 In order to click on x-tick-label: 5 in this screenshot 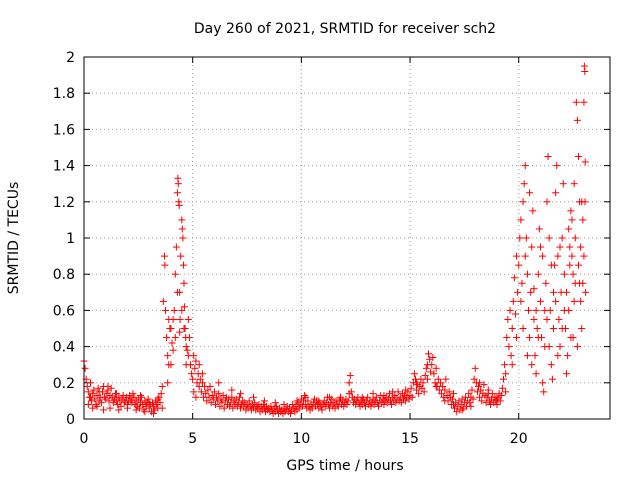, I will do `click(192, 439)`.